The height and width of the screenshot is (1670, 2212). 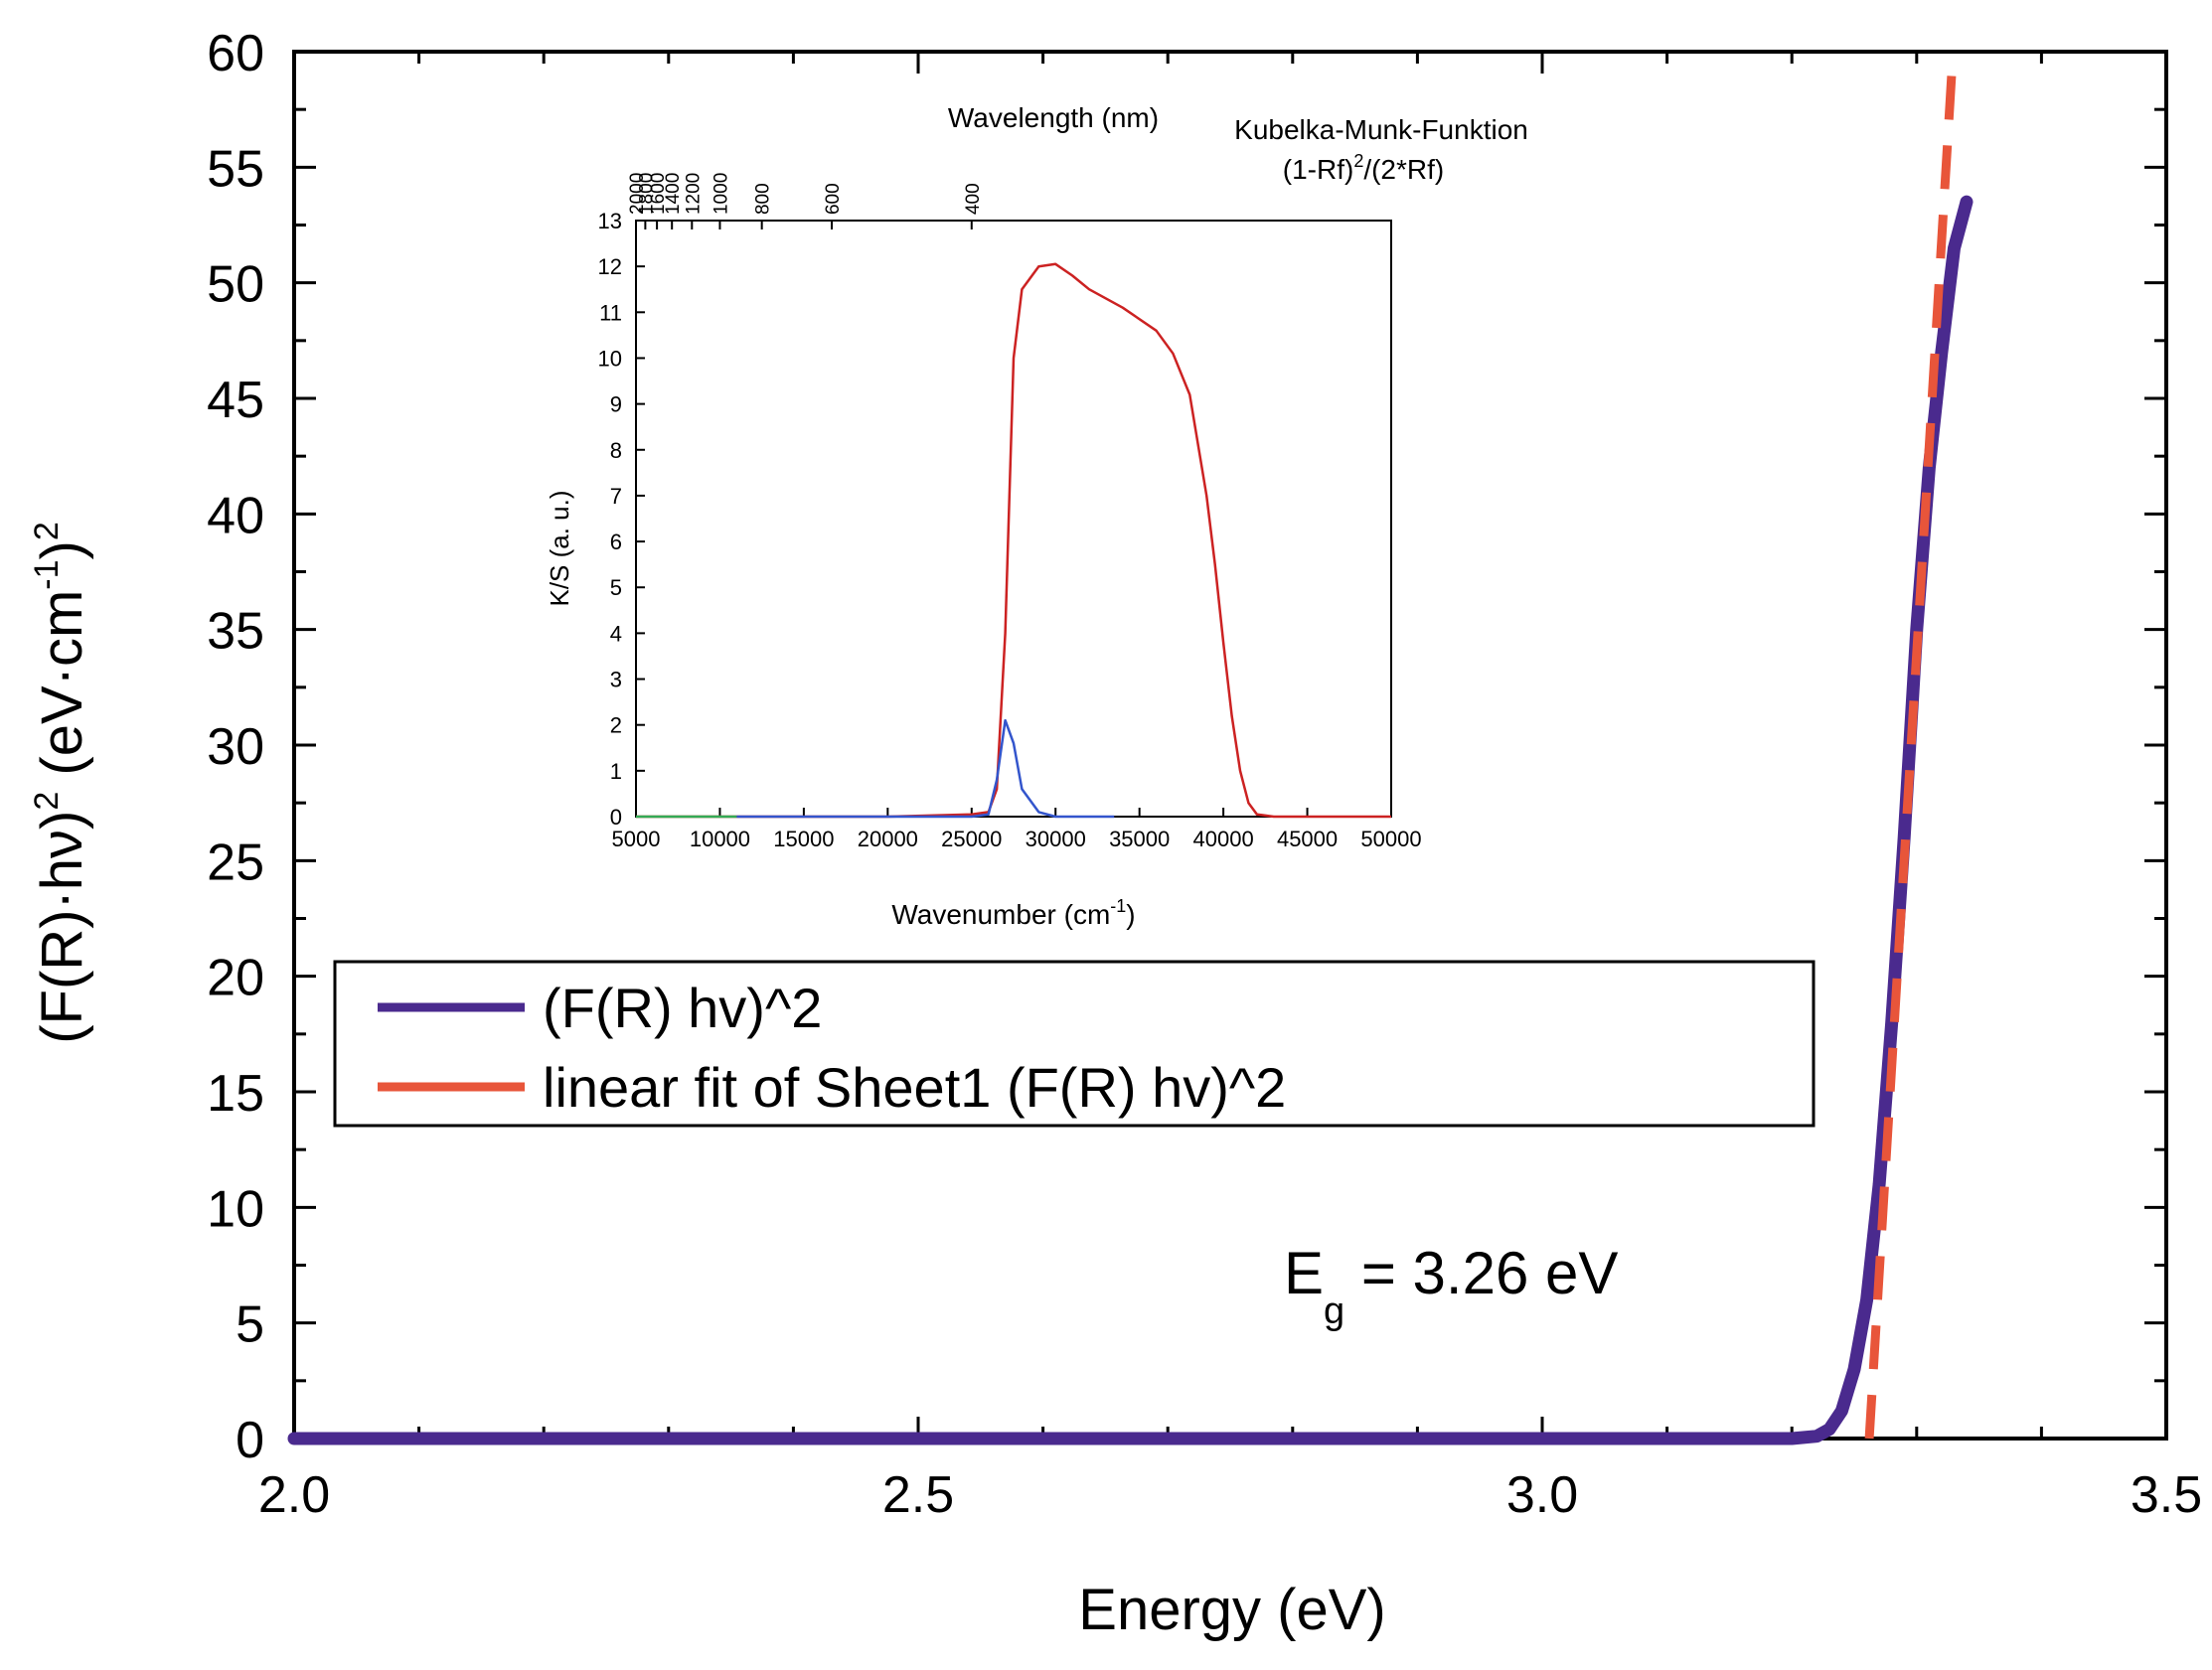 I want to click on x-tick-label: 2.5, so click(x=918, y=1495).